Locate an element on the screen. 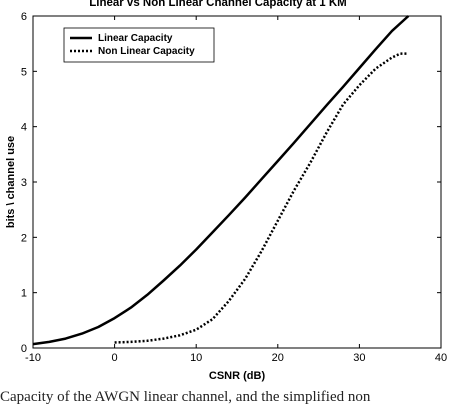  x-tick-label: 20 is located at coordinates (278, 358).